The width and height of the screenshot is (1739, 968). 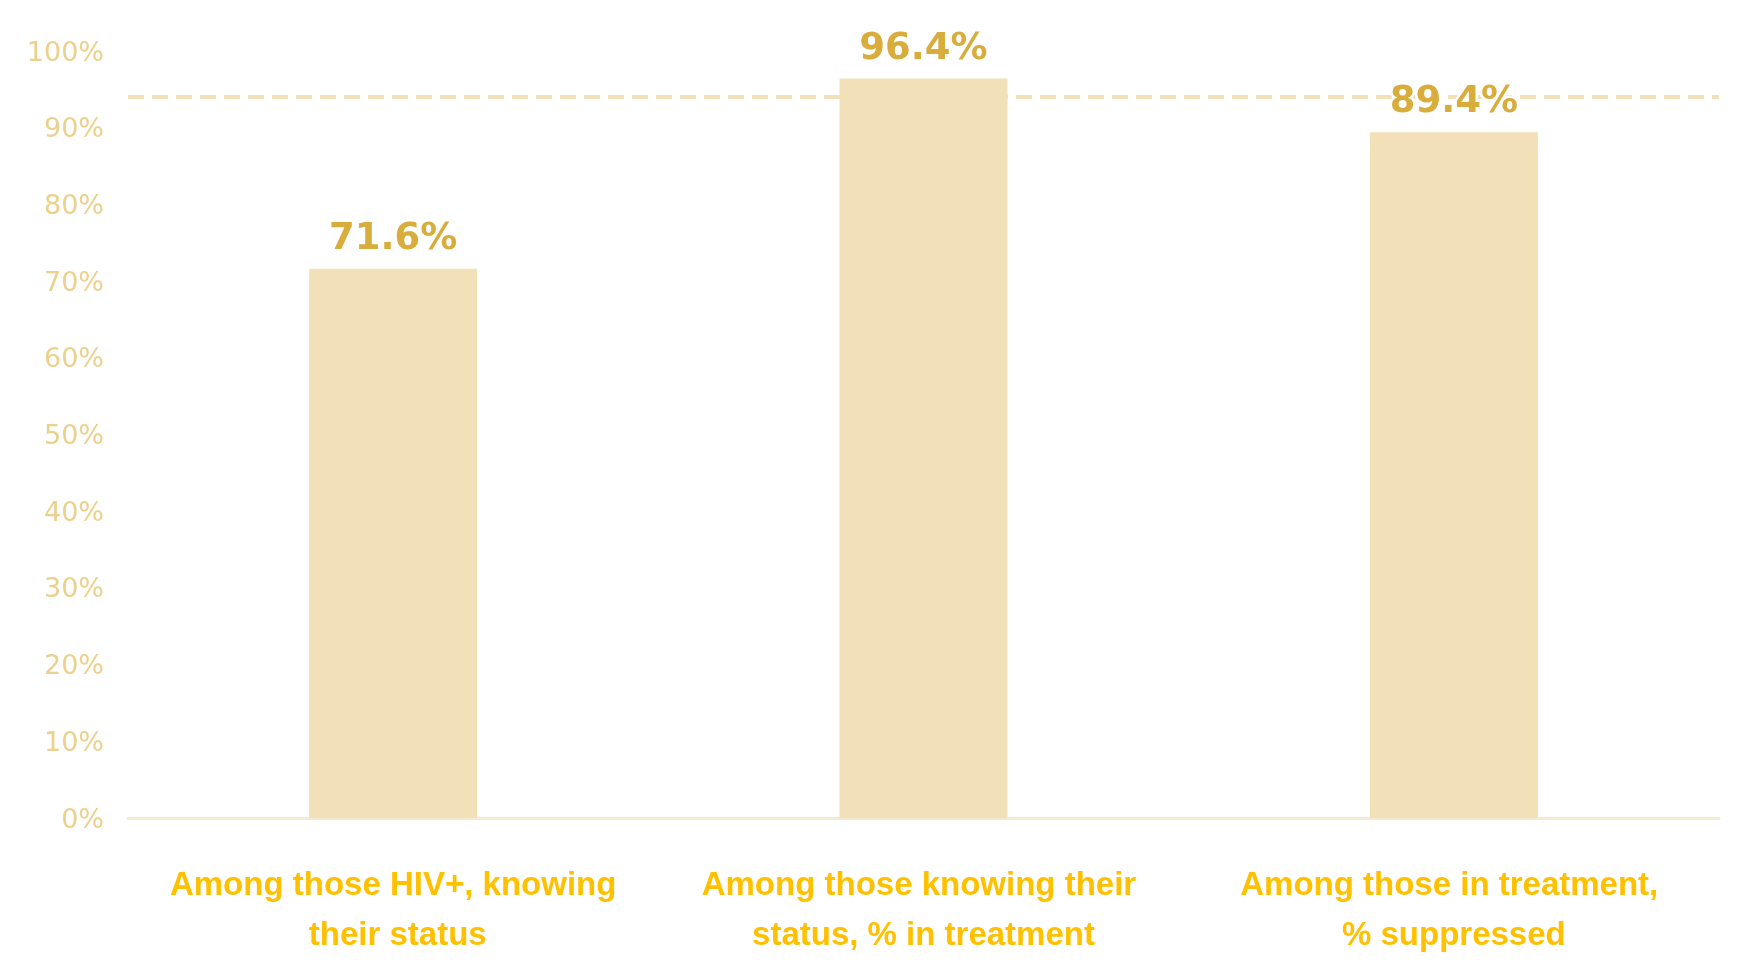 I want to click on data-label: 71.6%, so click(x=393, y=236).